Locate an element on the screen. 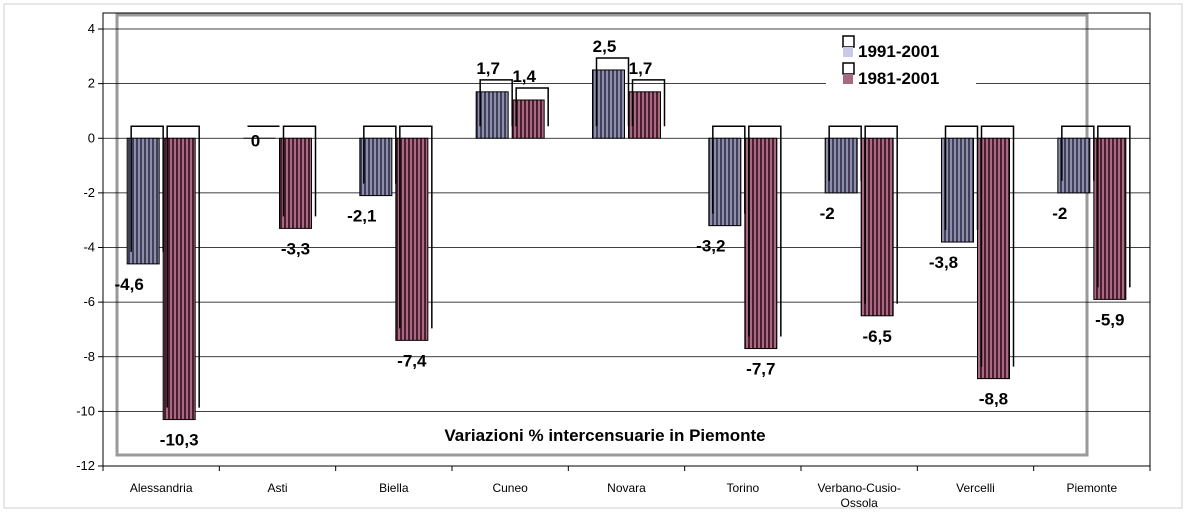  bar-1981-2001-Piemonte is located at coordinates (1110, 218).